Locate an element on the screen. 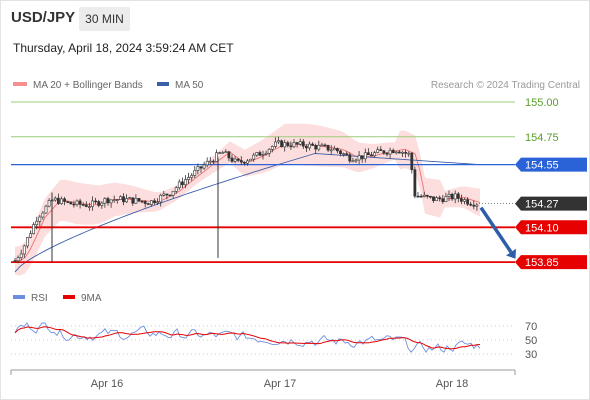 This screenshot has width=590, height=400. level-tag-154.27: 154.27 is located at coordinates (551, 203).